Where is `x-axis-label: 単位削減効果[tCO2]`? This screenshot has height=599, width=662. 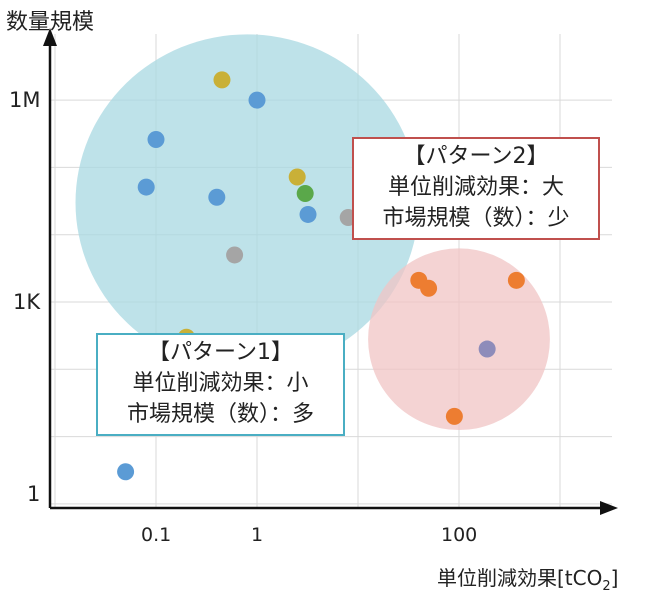 x-axis-label: 単位削減効果[tCO2] is located at coordinates (528, 580).